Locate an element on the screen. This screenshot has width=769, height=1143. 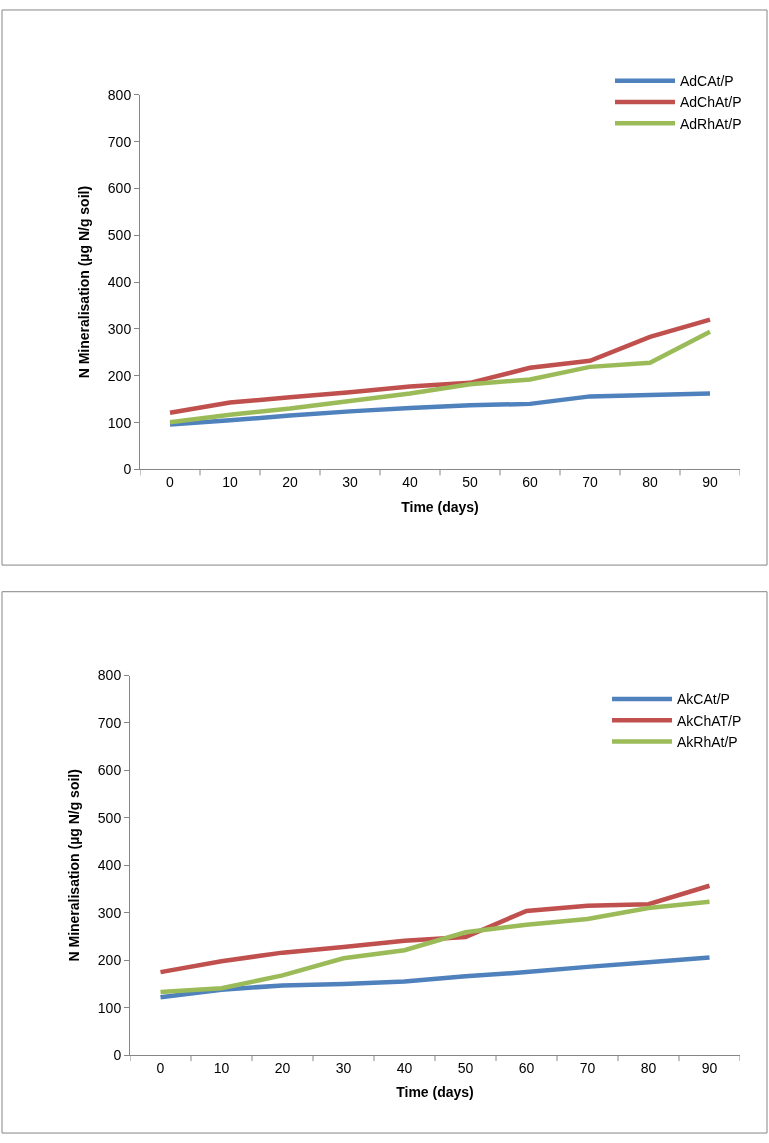
legend-label: AkCAt/P is located at coordinates (703, 699).